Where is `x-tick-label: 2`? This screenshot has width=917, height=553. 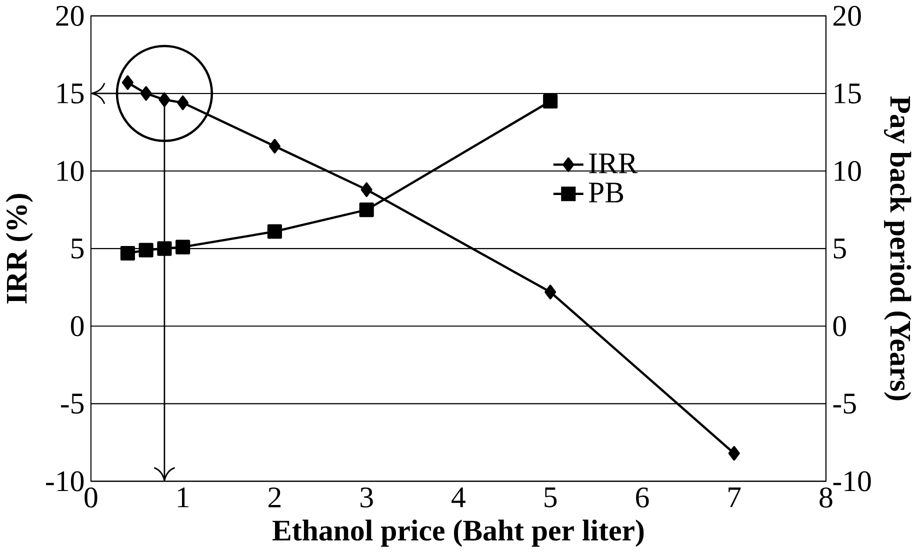
x-tick-label: 2 is located at coordinates (274, 498).